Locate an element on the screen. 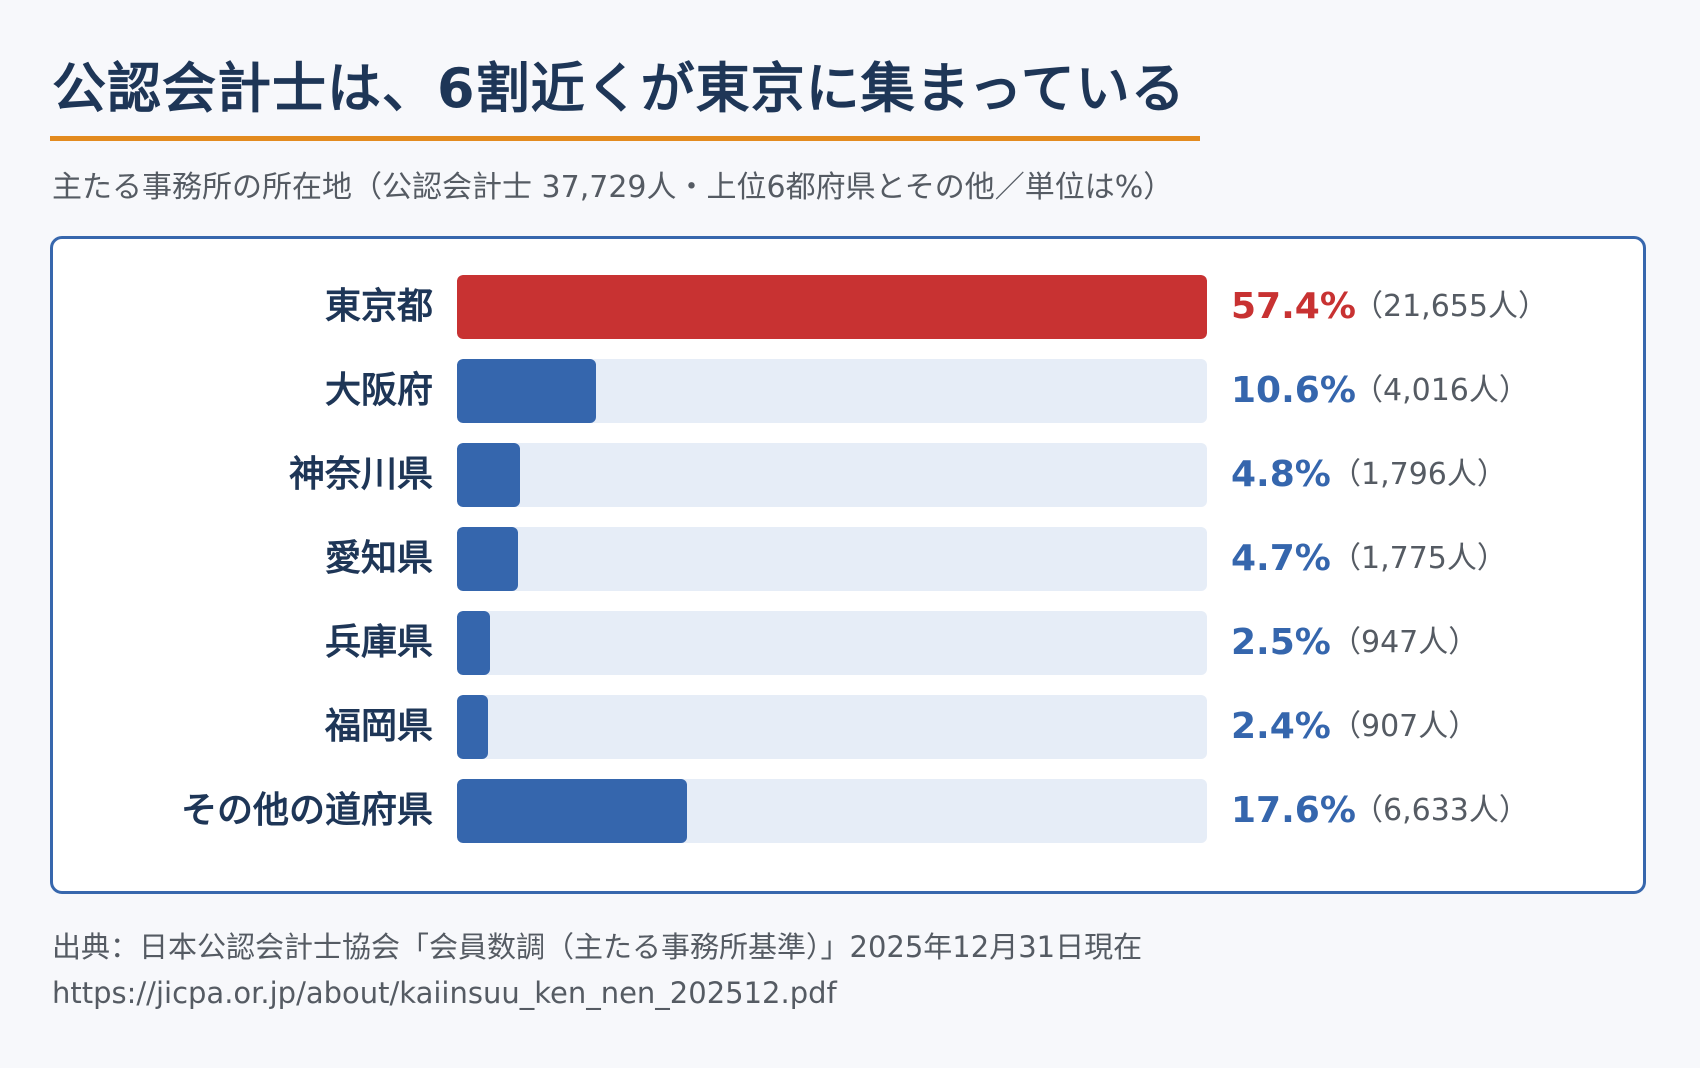  count-label: （4,016人） is located at coordinates (1441, 390).